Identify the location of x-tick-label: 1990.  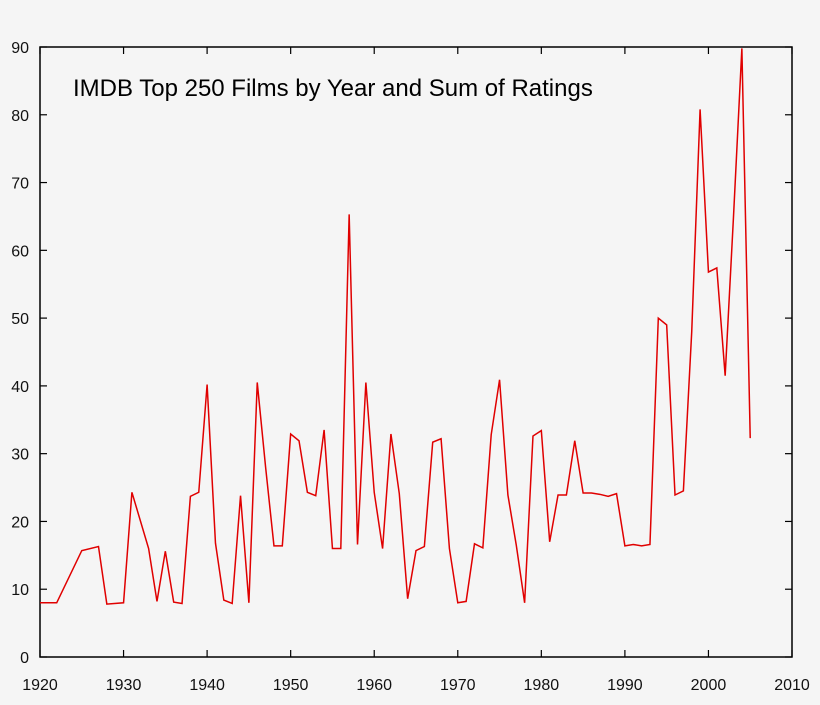
(625, 685).